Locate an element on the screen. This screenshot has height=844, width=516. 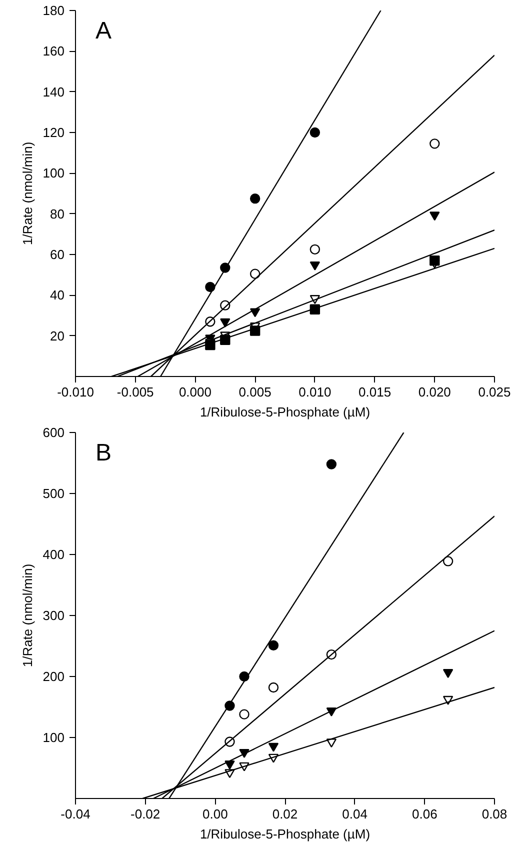
y-tick-label: 500 is located at coordinates (53, 493).